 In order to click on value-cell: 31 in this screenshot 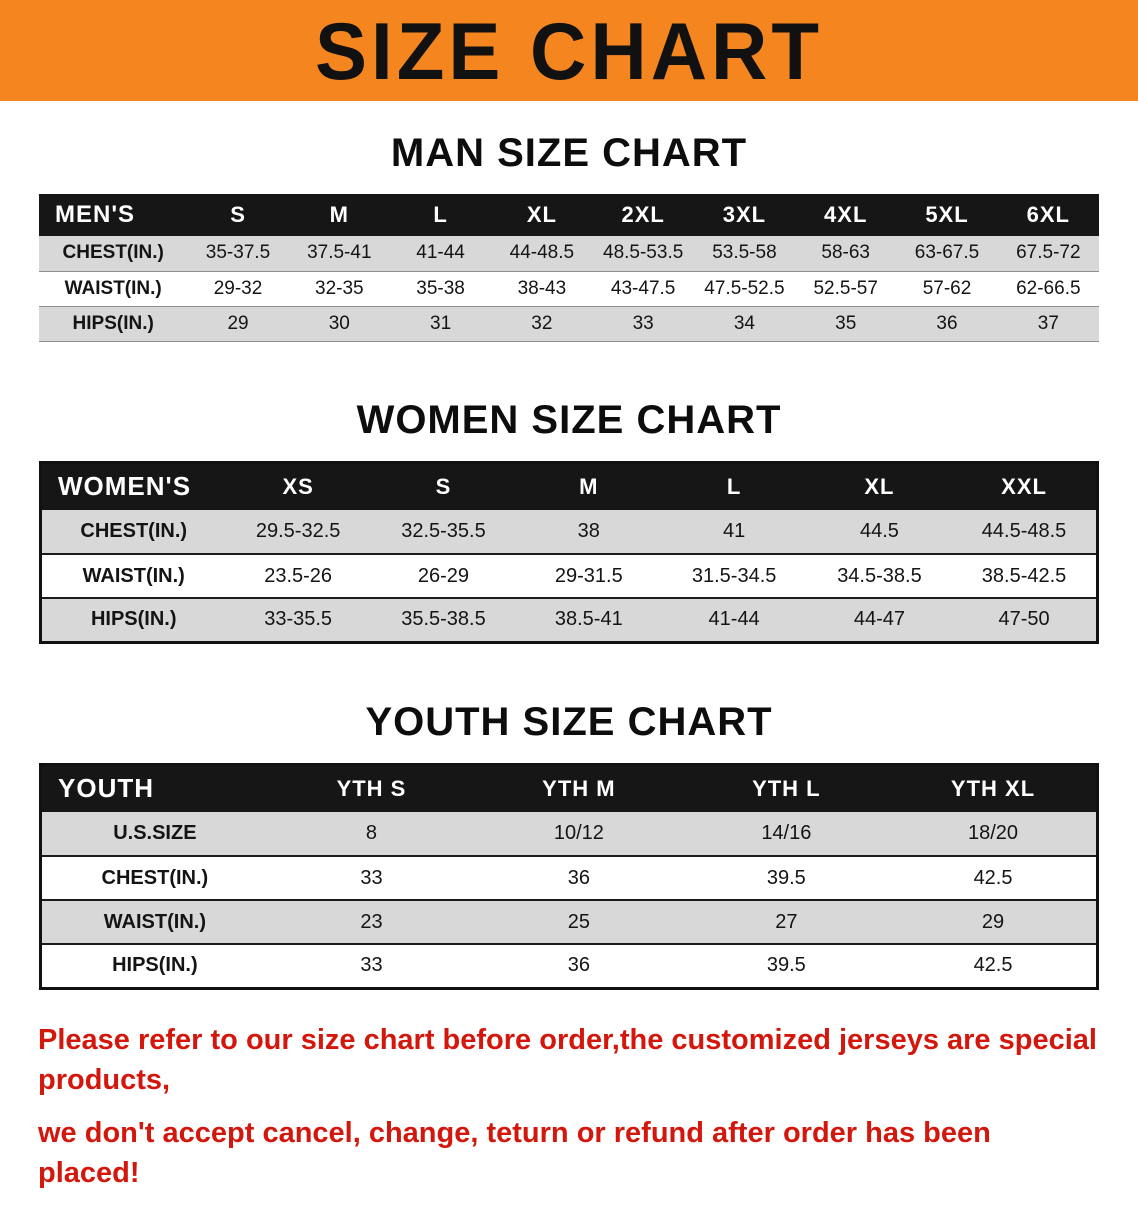, I will do `click(440, 324)`.